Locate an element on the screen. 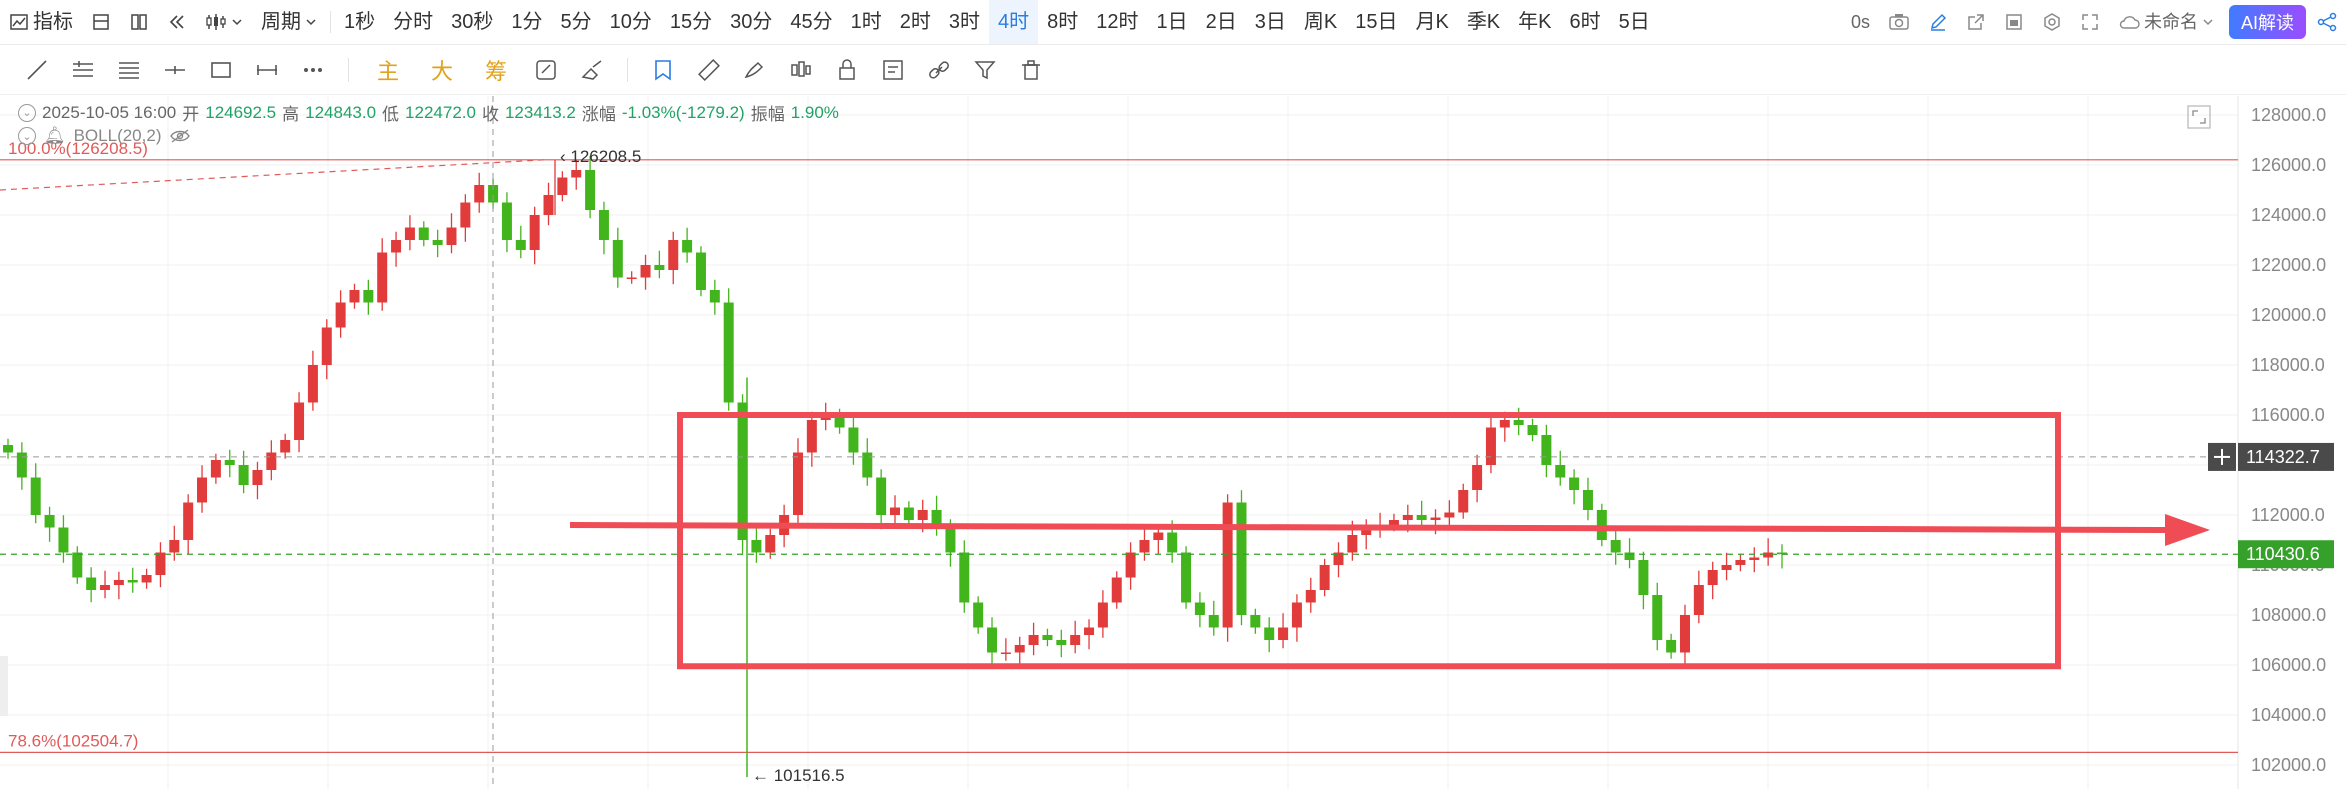  settings-icon is located at coordinates (2052, 22).